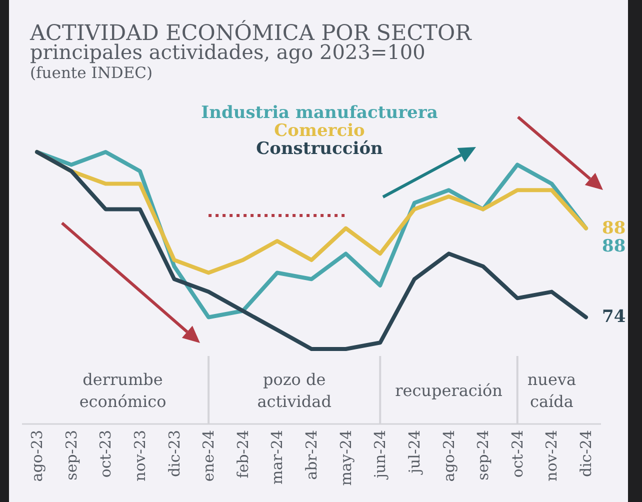 The height and width of the screenshot is (502, 642). What do you see at coordinates (277, 457) in the screenshot?
I see `x-tick-label: mar-24` at bounding box center [277, 457].